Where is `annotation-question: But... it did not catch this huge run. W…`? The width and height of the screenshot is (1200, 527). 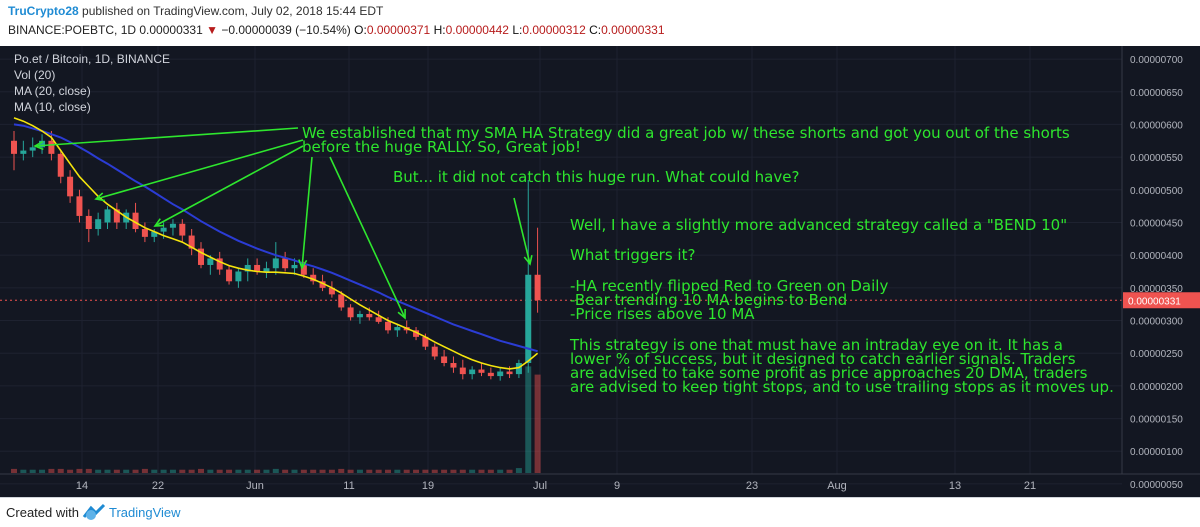 annotation-question: But... it did not catch this huge run. W… is located at coordinates (596, 177).